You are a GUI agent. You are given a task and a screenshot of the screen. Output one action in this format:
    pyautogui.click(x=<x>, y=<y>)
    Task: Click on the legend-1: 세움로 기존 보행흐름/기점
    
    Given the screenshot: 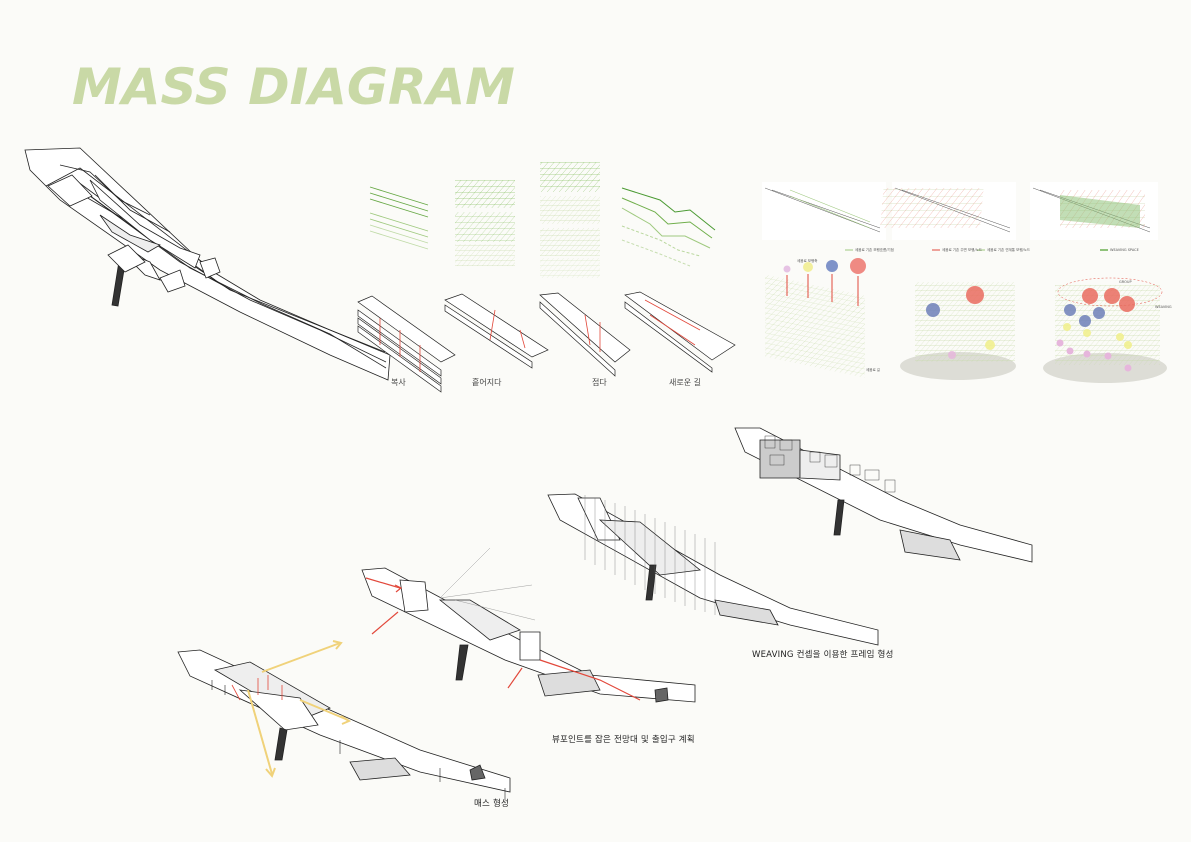 What is the action you would take?
    pyautogui.click(x=874, y=250)
    